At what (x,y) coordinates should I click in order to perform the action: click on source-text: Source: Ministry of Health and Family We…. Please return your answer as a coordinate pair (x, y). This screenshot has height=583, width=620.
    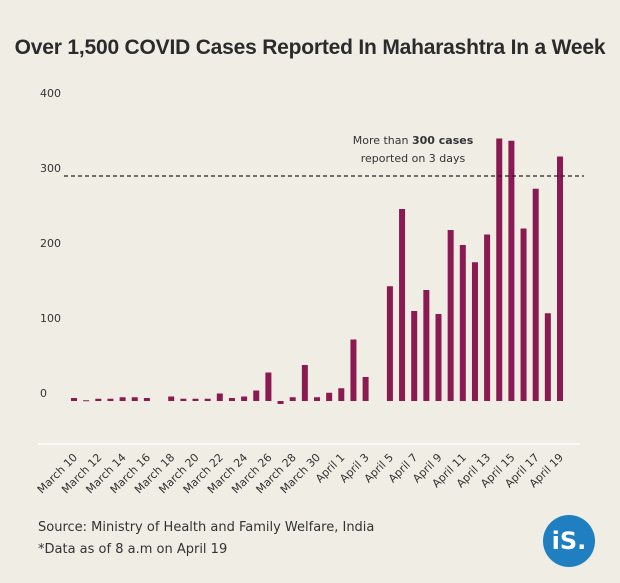
    Looking at the image, I should click on (206, 527).